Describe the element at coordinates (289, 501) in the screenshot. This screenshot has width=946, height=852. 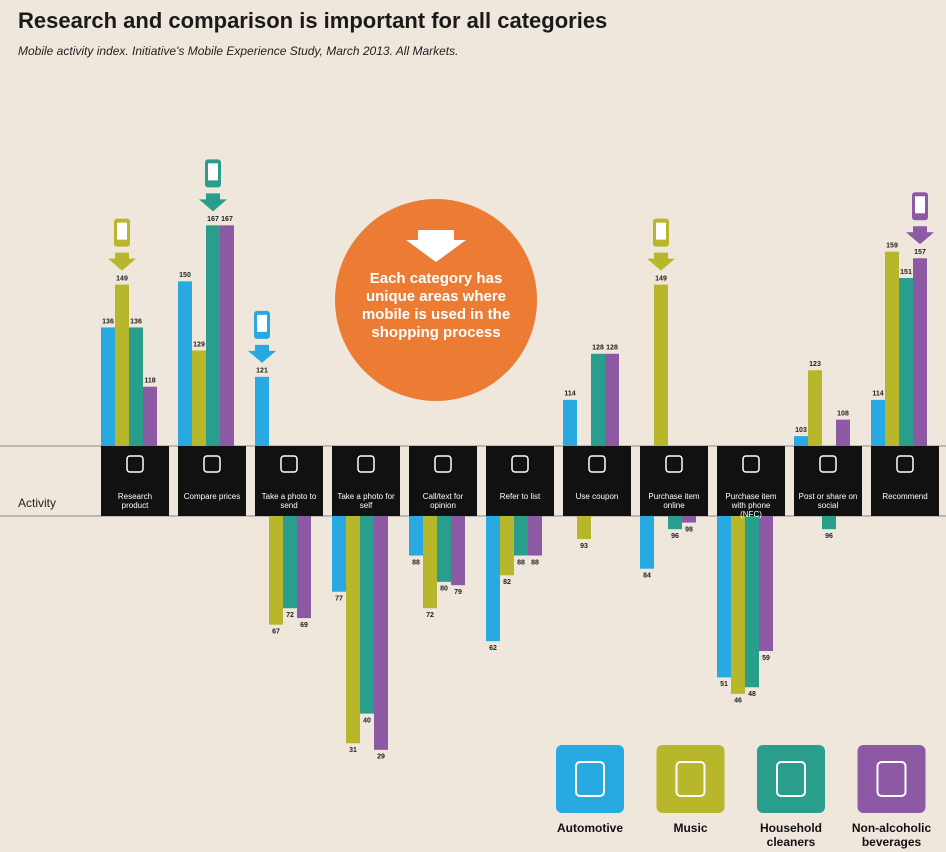
I see `category-label: Take a photo to send` at that location.